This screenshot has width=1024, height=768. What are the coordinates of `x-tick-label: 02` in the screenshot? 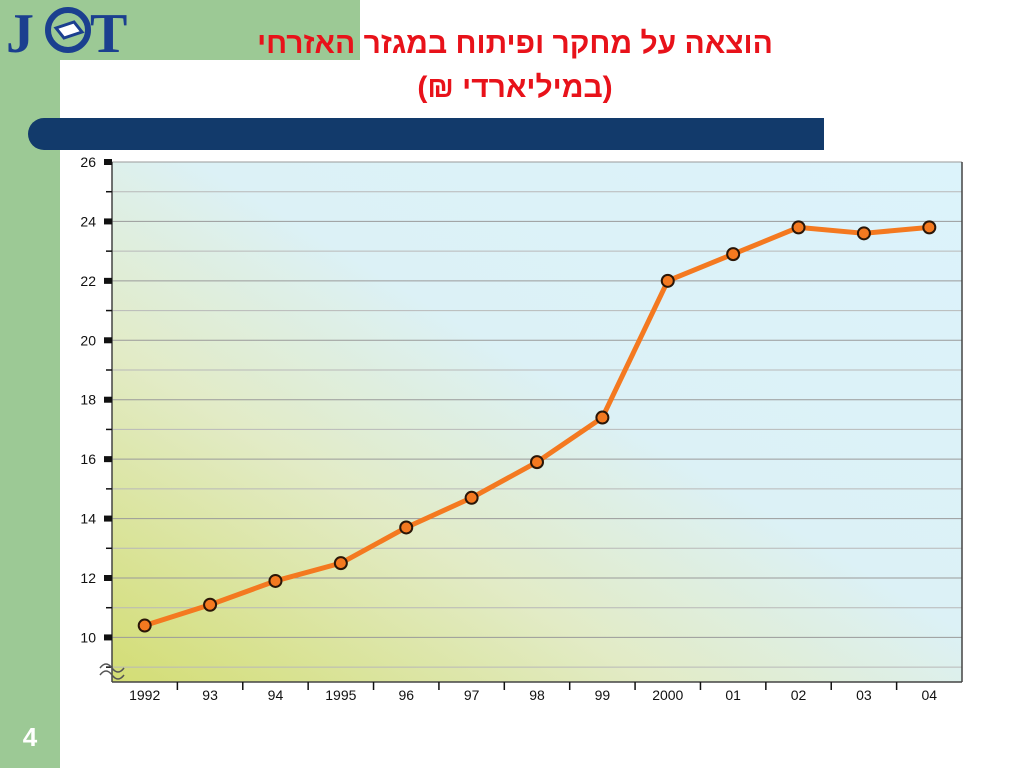 It's located at (799, 695).